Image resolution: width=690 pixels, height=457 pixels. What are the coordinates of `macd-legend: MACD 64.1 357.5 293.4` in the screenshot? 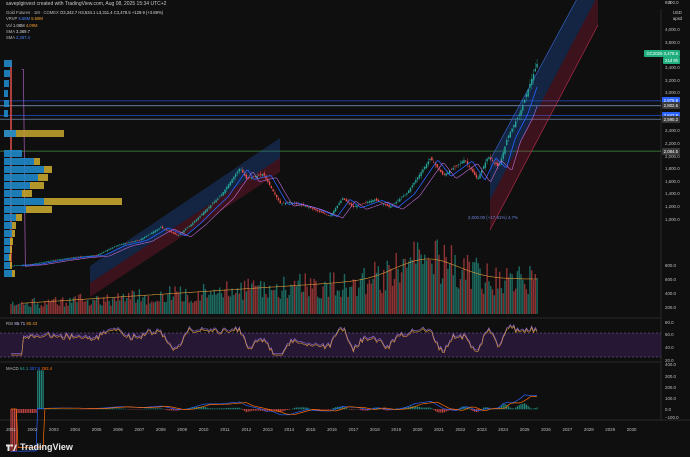 It's located at (29, 368).